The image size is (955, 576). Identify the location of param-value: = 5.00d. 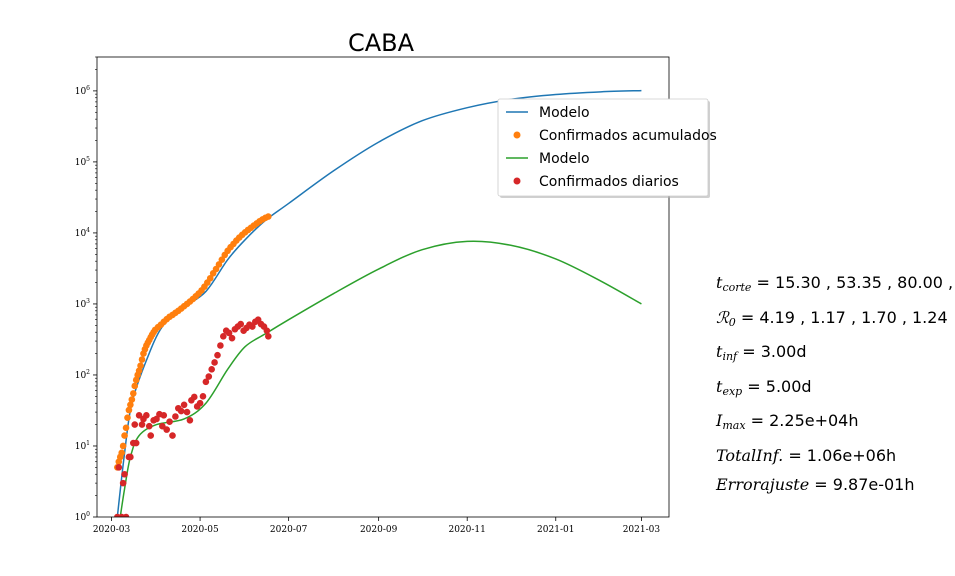
(779, 386).